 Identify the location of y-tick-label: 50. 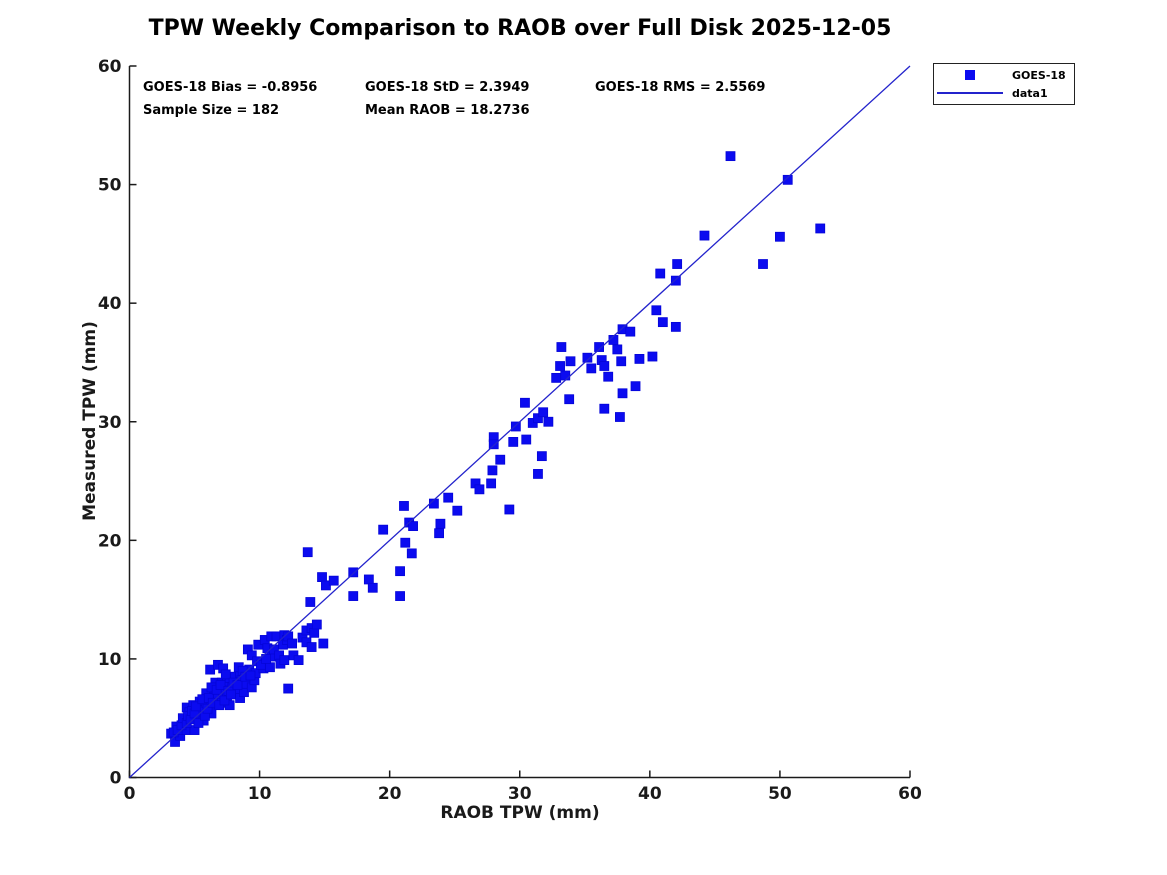
(110, 186).